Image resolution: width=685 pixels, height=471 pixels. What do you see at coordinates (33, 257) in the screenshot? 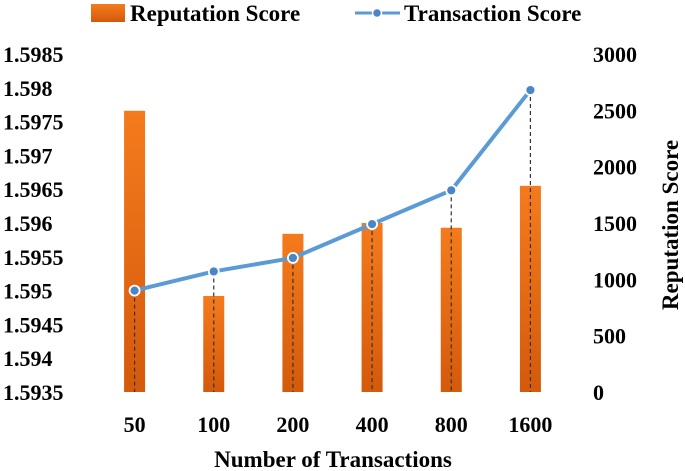
I see `left-tick-label: 1.5955` at bounding box center [33, 257].